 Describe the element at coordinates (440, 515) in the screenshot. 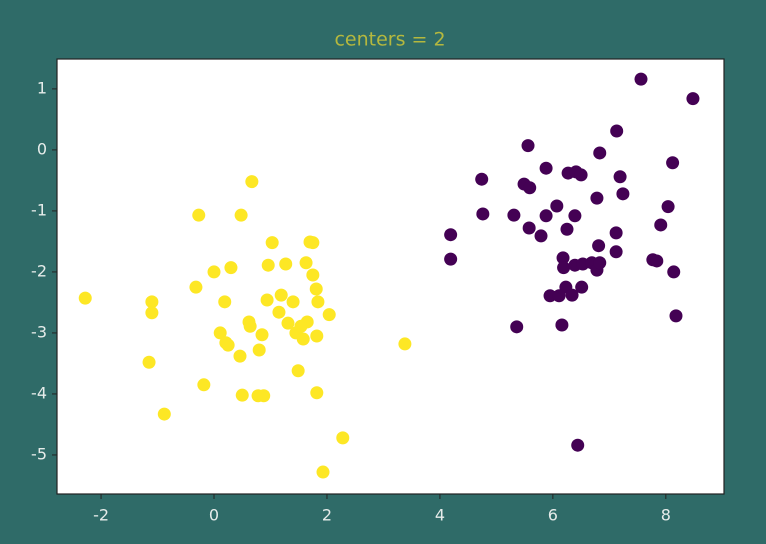

I see `x-tick-label: 4` at that location.